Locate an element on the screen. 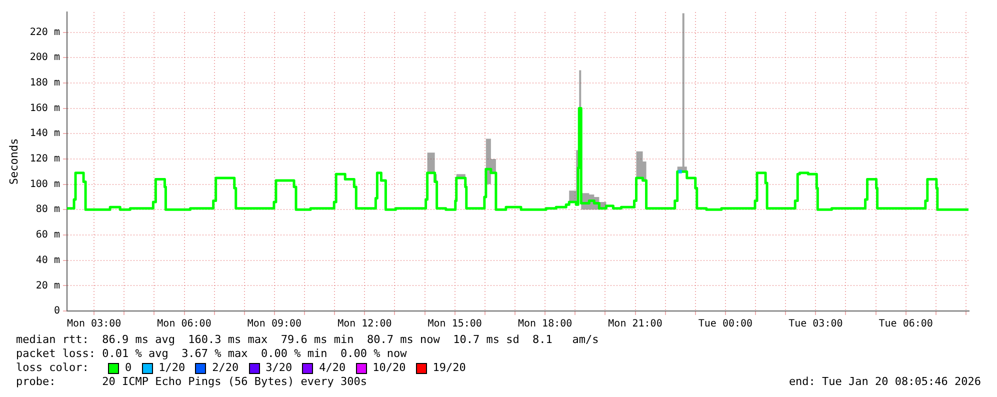 Image resolution: width=997 pixels, height=397 pixels. y-tick-label: 140 m is located at coordinates (45, 134).